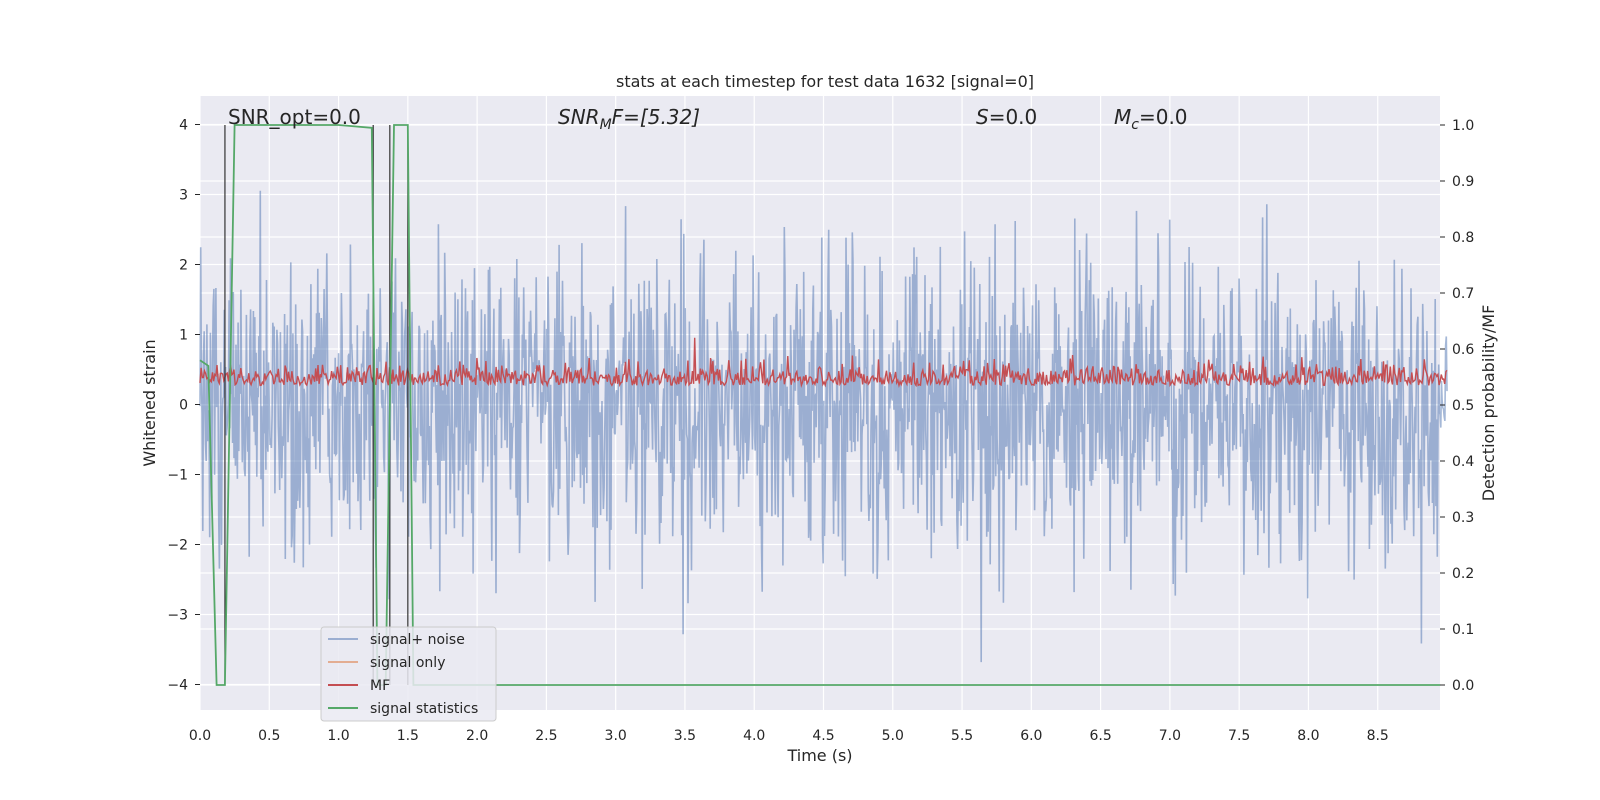  What do you see at coordinates (1463, 686) in the screenshot?
I see `y2-tick-label: 0.0` at bounding box center [1463, 686].